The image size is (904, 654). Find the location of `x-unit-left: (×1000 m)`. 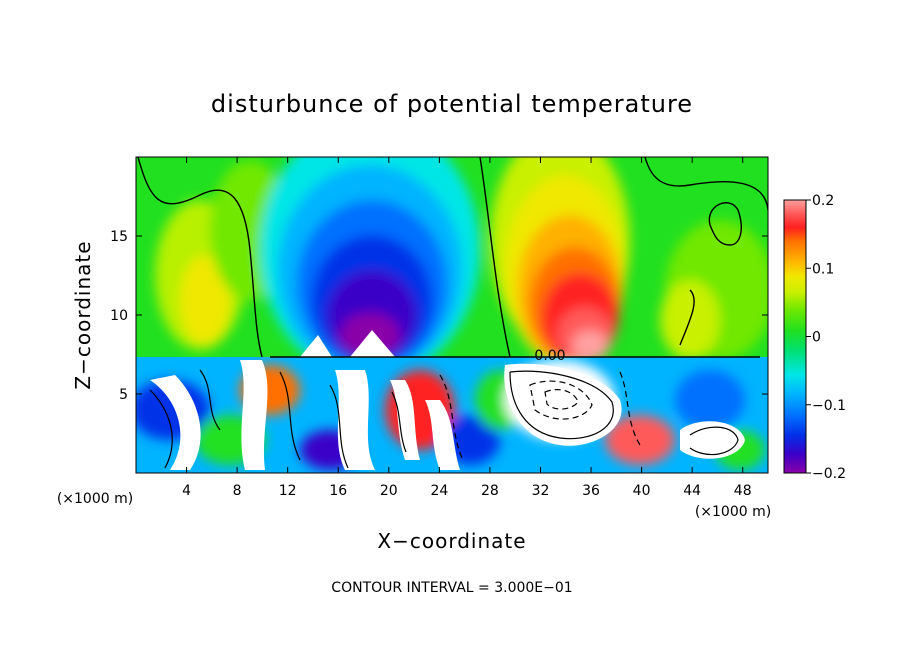

x-unit-left: (×1000 m) is located at coordinates (95, 499).